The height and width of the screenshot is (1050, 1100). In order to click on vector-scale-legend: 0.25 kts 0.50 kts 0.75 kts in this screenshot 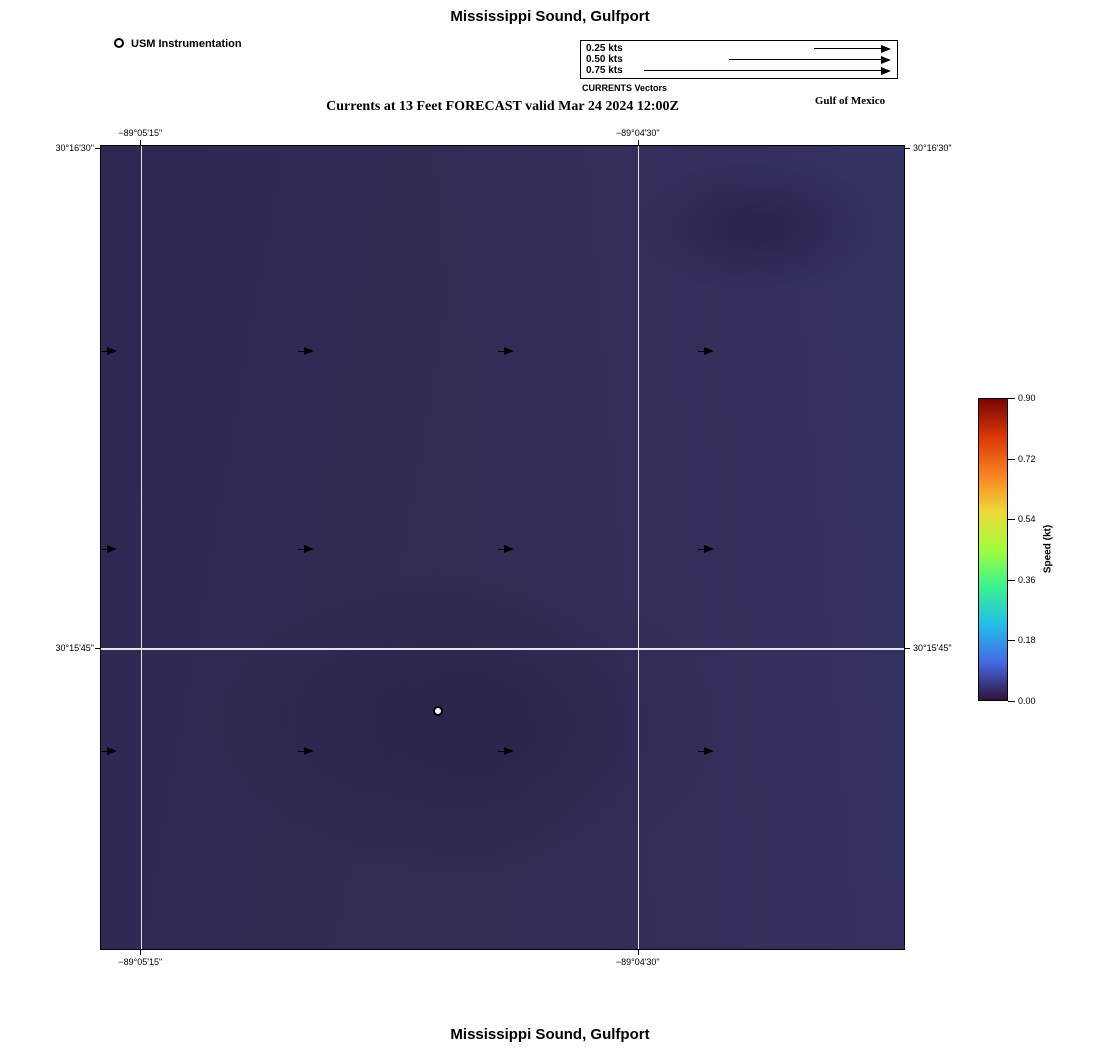, I will do `click(739, 59)`.